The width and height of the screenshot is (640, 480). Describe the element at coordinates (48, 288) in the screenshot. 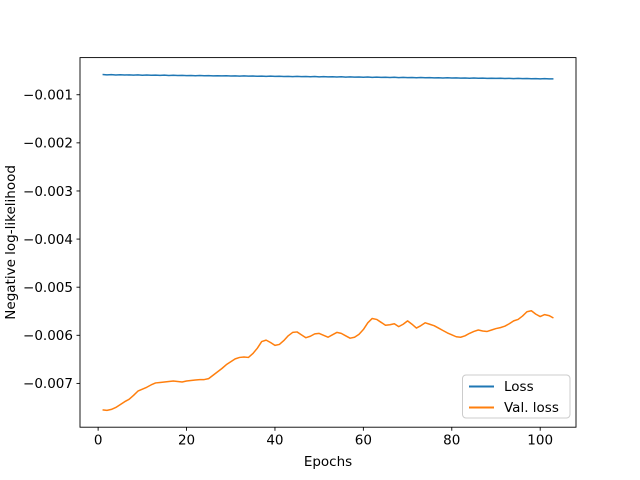

I see `y-tick-label: −0.005` at that location.